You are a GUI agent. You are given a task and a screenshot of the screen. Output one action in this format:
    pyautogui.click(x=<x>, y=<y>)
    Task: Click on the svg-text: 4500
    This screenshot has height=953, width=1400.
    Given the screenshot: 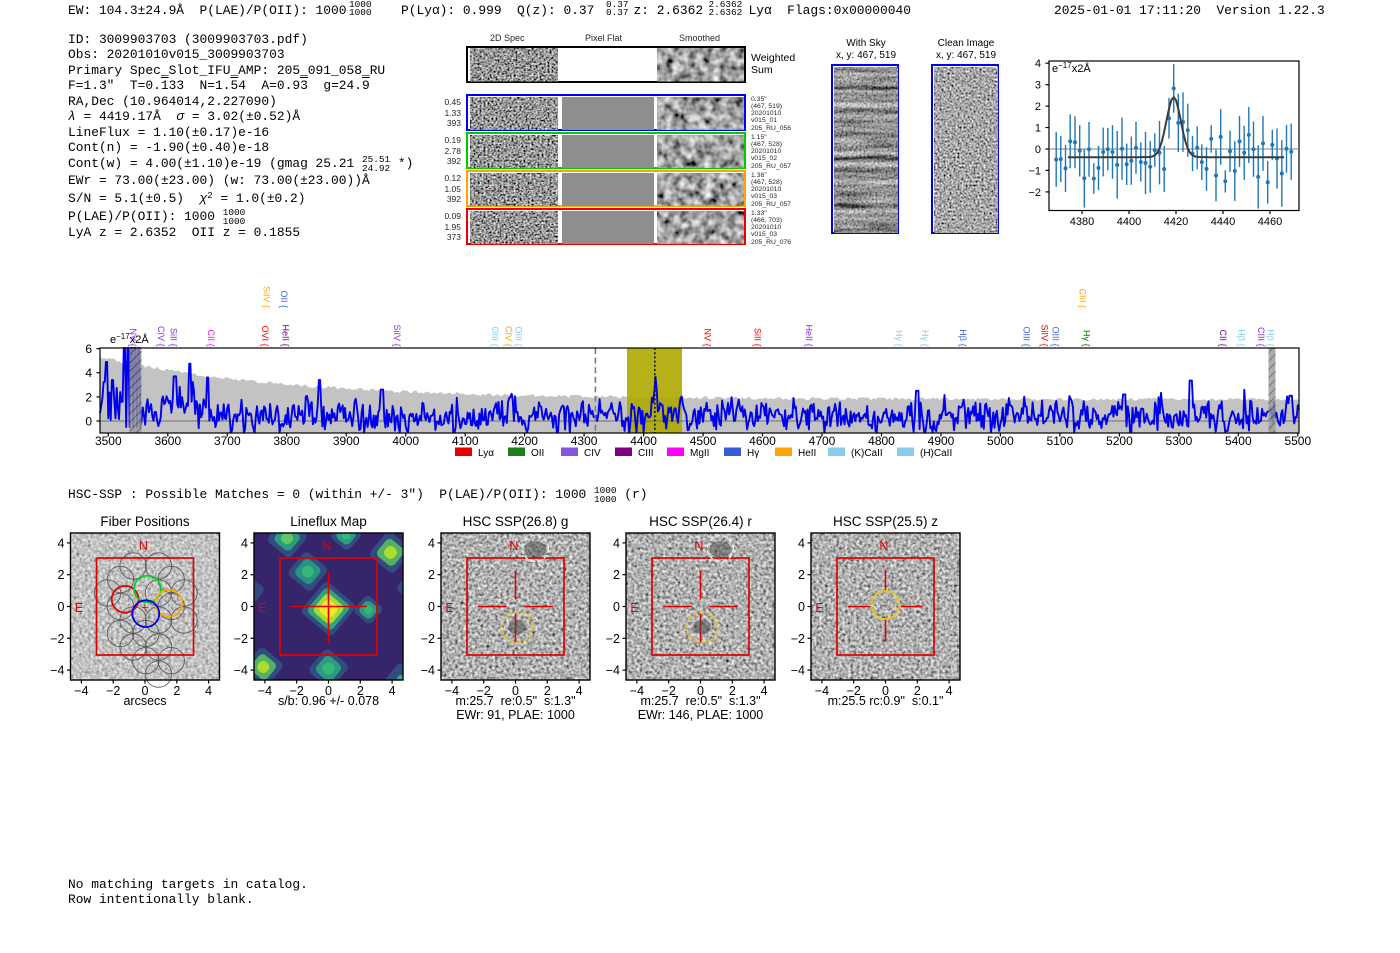 What is the action you would take?
    pyautogui.click(x=703, y=441)
    